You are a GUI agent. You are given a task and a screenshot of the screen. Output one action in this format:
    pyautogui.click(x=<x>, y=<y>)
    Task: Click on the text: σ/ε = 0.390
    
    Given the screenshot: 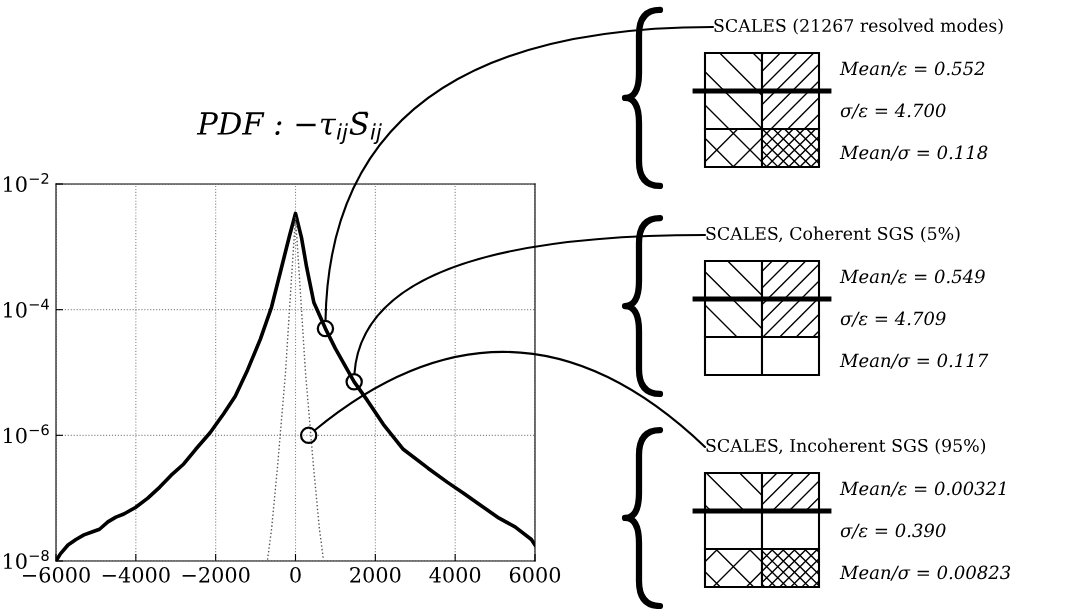 What is the action you would take?
    pyautogui.click(x=893, y=531)
    